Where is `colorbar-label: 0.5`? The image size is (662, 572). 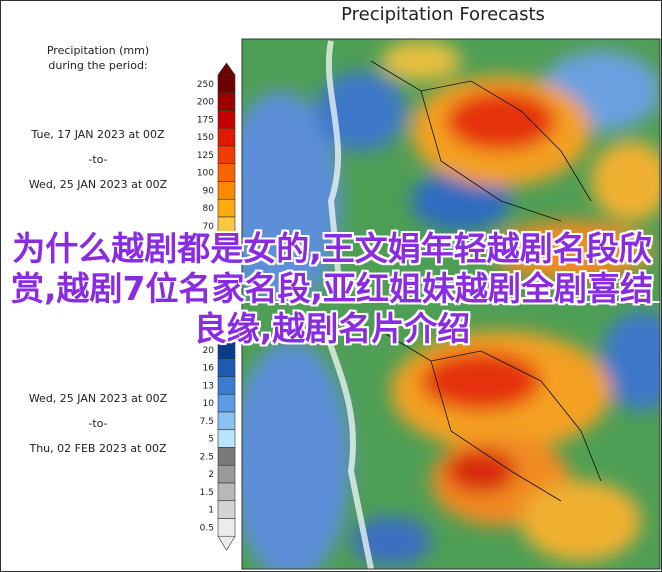 colorbar-label: 0.5 is located at coordinates (207, 528).